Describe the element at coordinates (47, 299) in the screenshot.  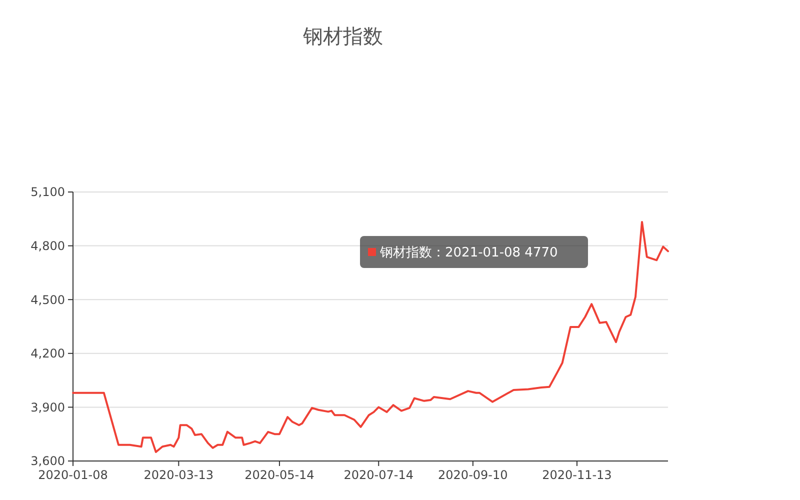
I see `y-tick-label: 4,500` at that location.